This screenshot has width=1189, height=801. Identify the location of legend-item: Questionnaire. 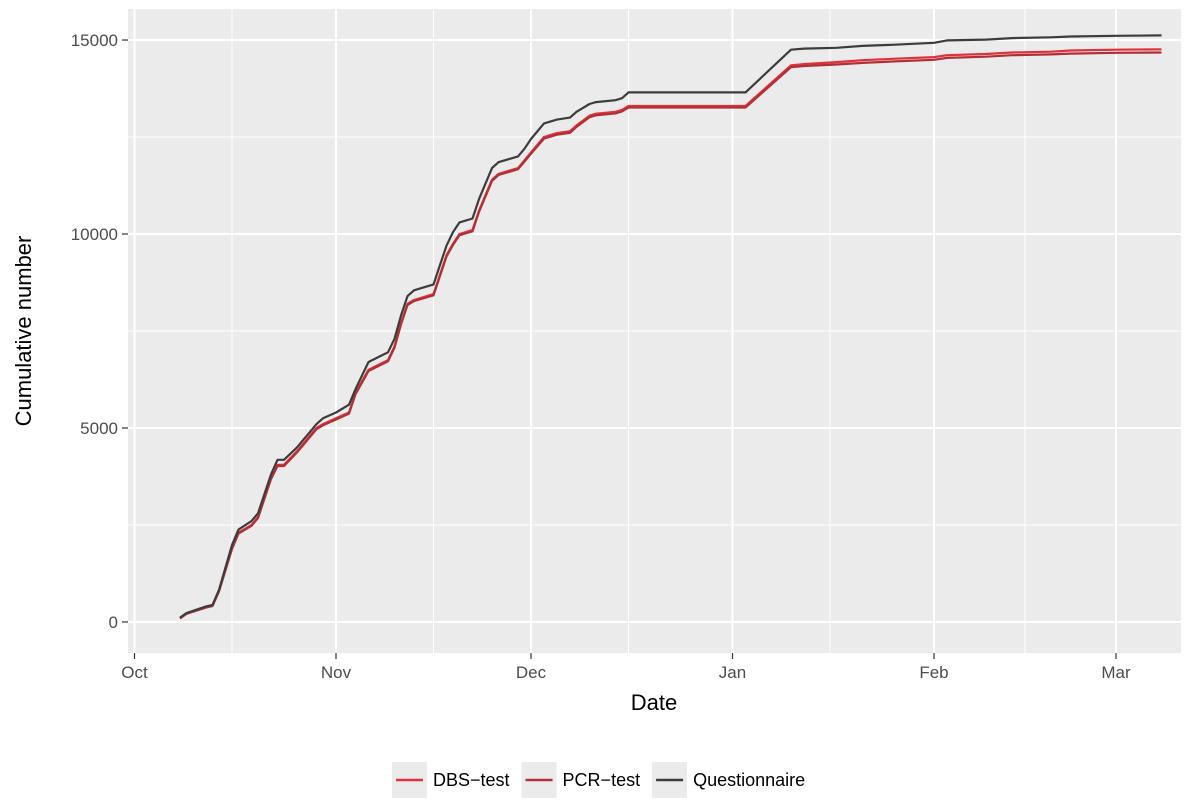
(728, 780).